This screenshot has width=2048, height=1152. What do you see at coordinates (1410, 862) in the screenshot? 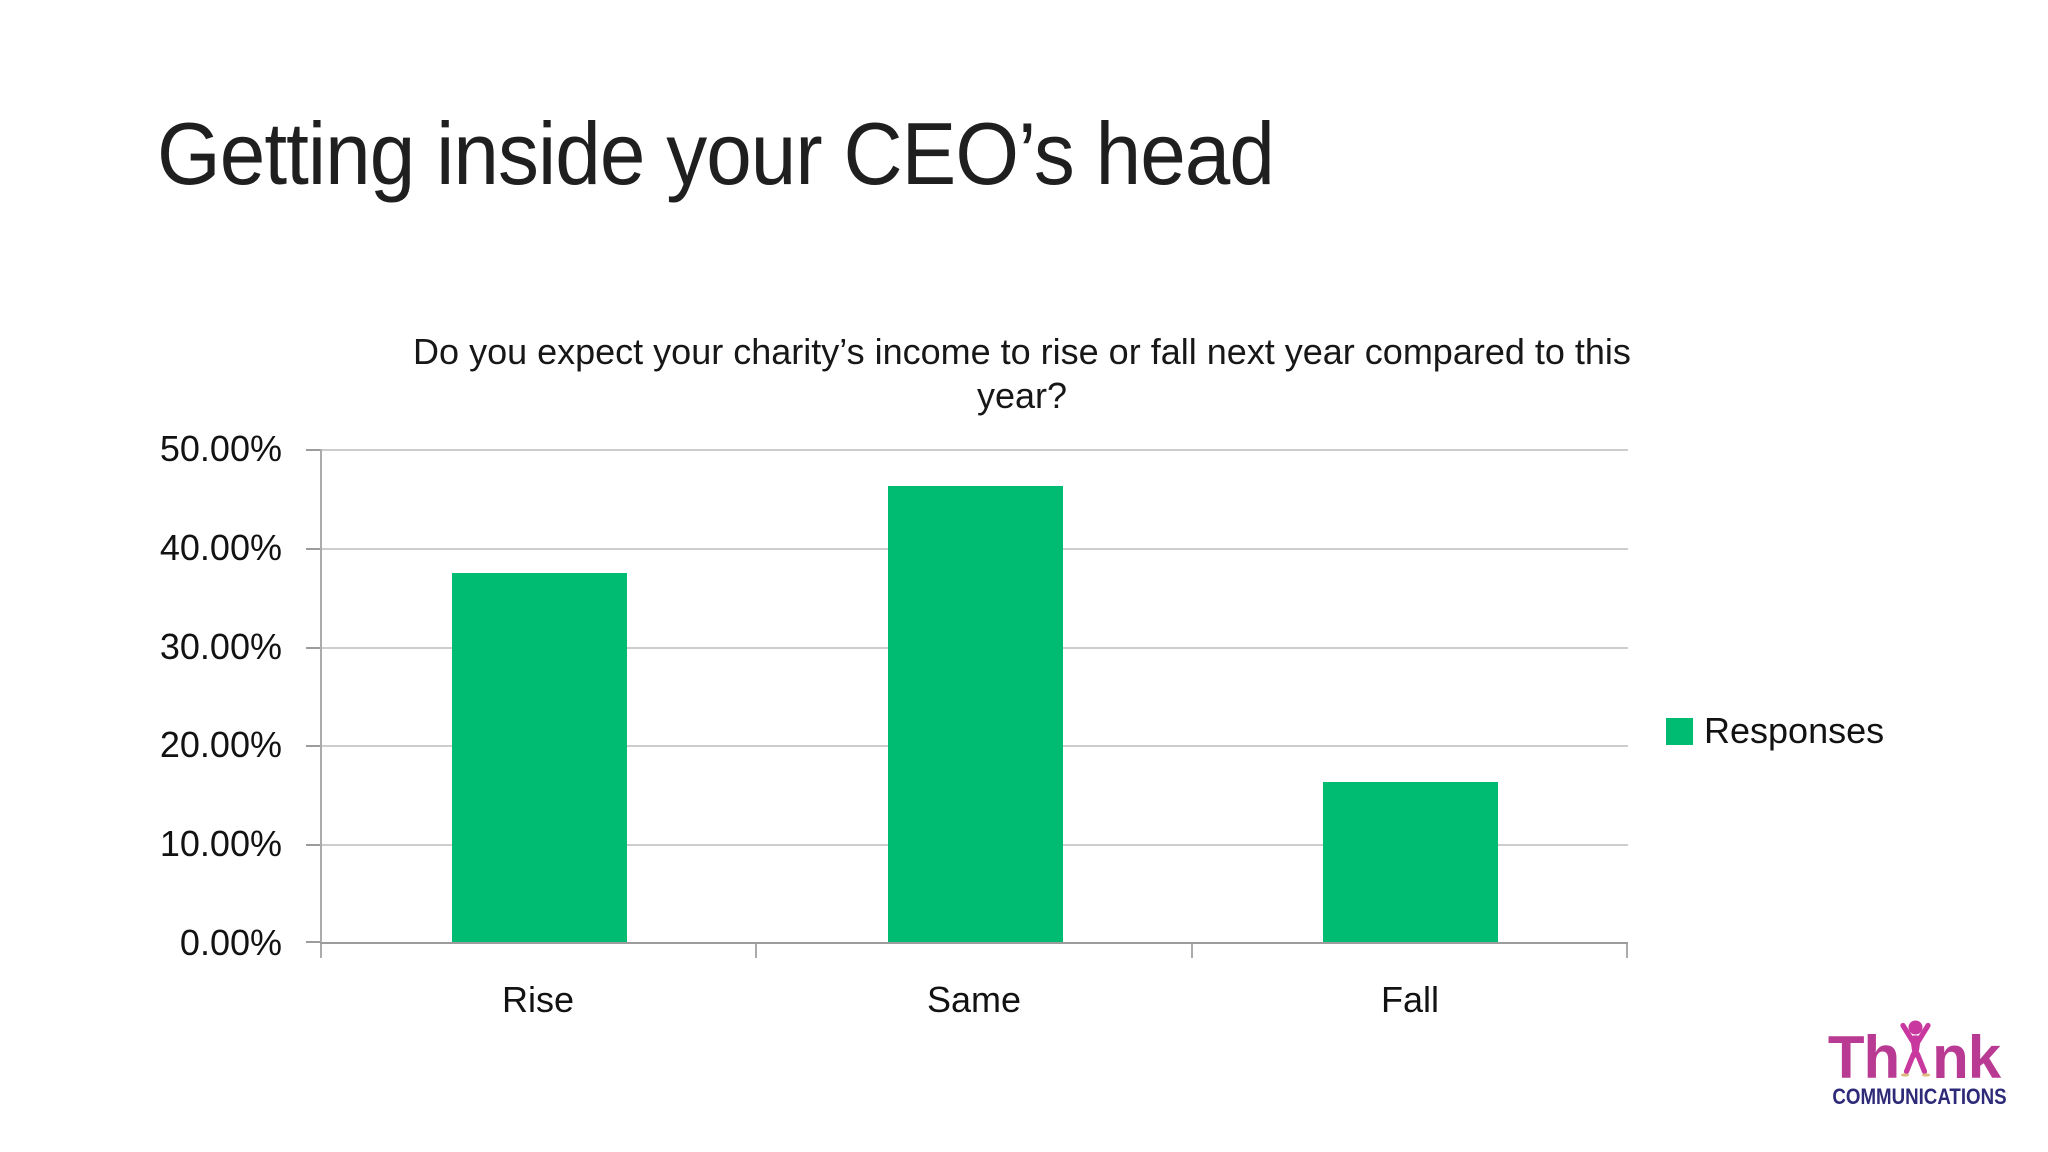
I see `bar-fall` at bounding box center [1410, 862].